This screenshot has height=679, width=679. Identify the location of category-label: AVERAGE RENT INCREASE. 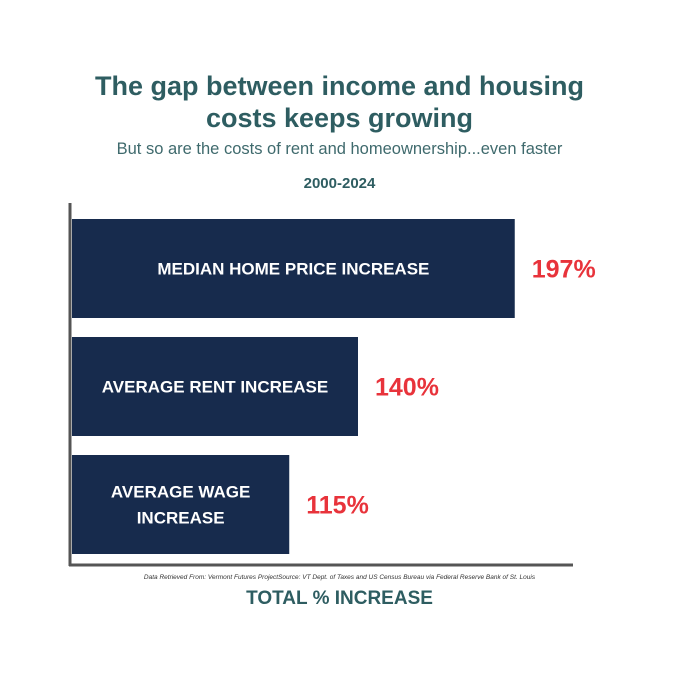
(215, 387).